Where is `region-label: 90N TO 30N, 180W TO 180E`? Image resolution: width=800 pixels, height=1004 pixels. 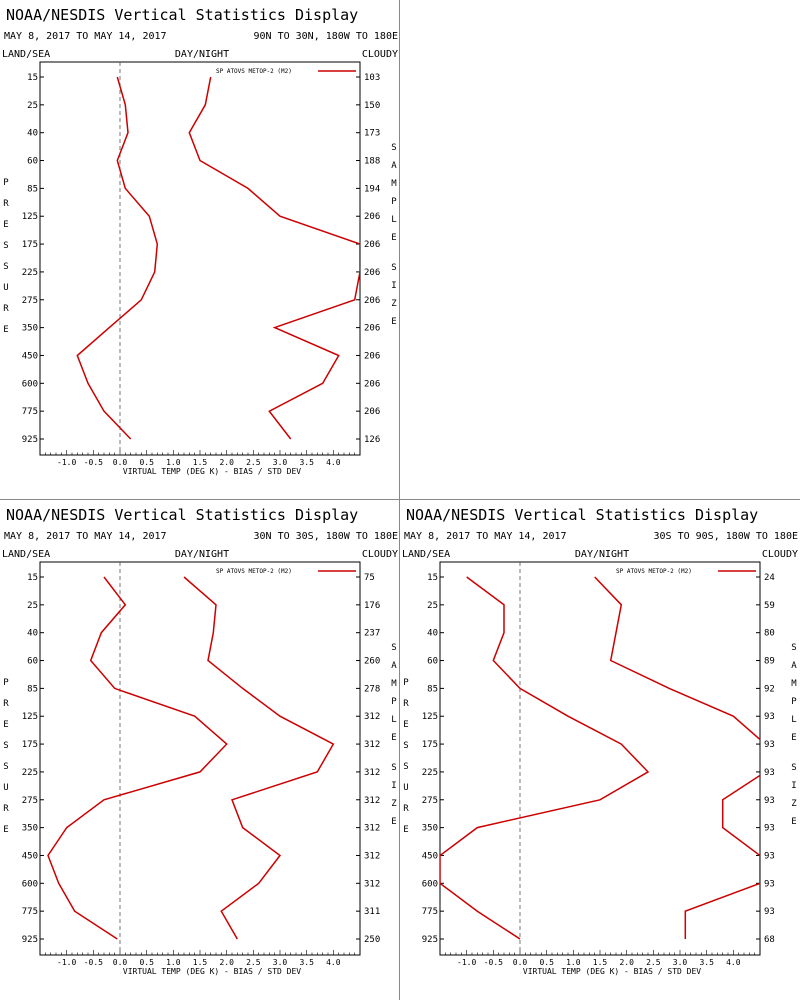
region-label: 90N TO 30N, 180W TO 180E is located at coordinates (326, 36).